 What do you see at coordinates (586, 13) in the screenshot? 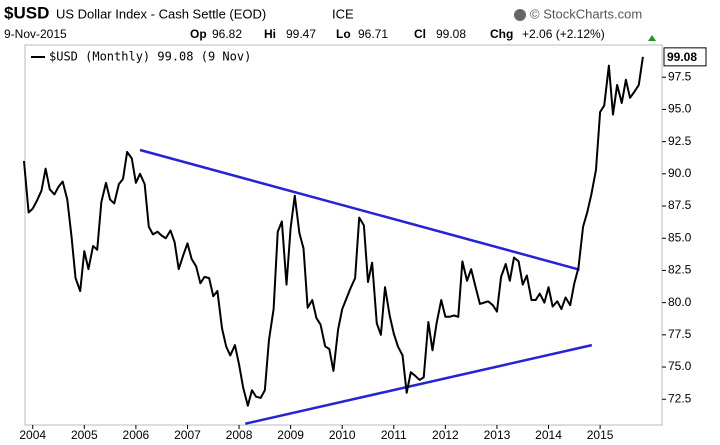
I see `brand: © StockCharts.com` at bounding box center [586, 13].